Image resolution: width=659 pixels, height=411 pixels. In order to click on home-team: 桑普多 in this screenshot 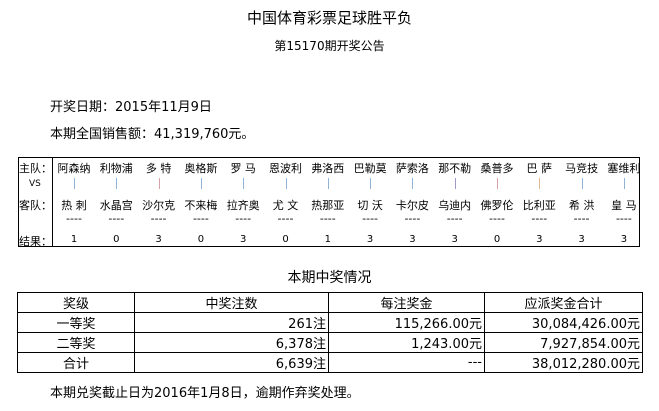, I will do `click(497, 168)`.